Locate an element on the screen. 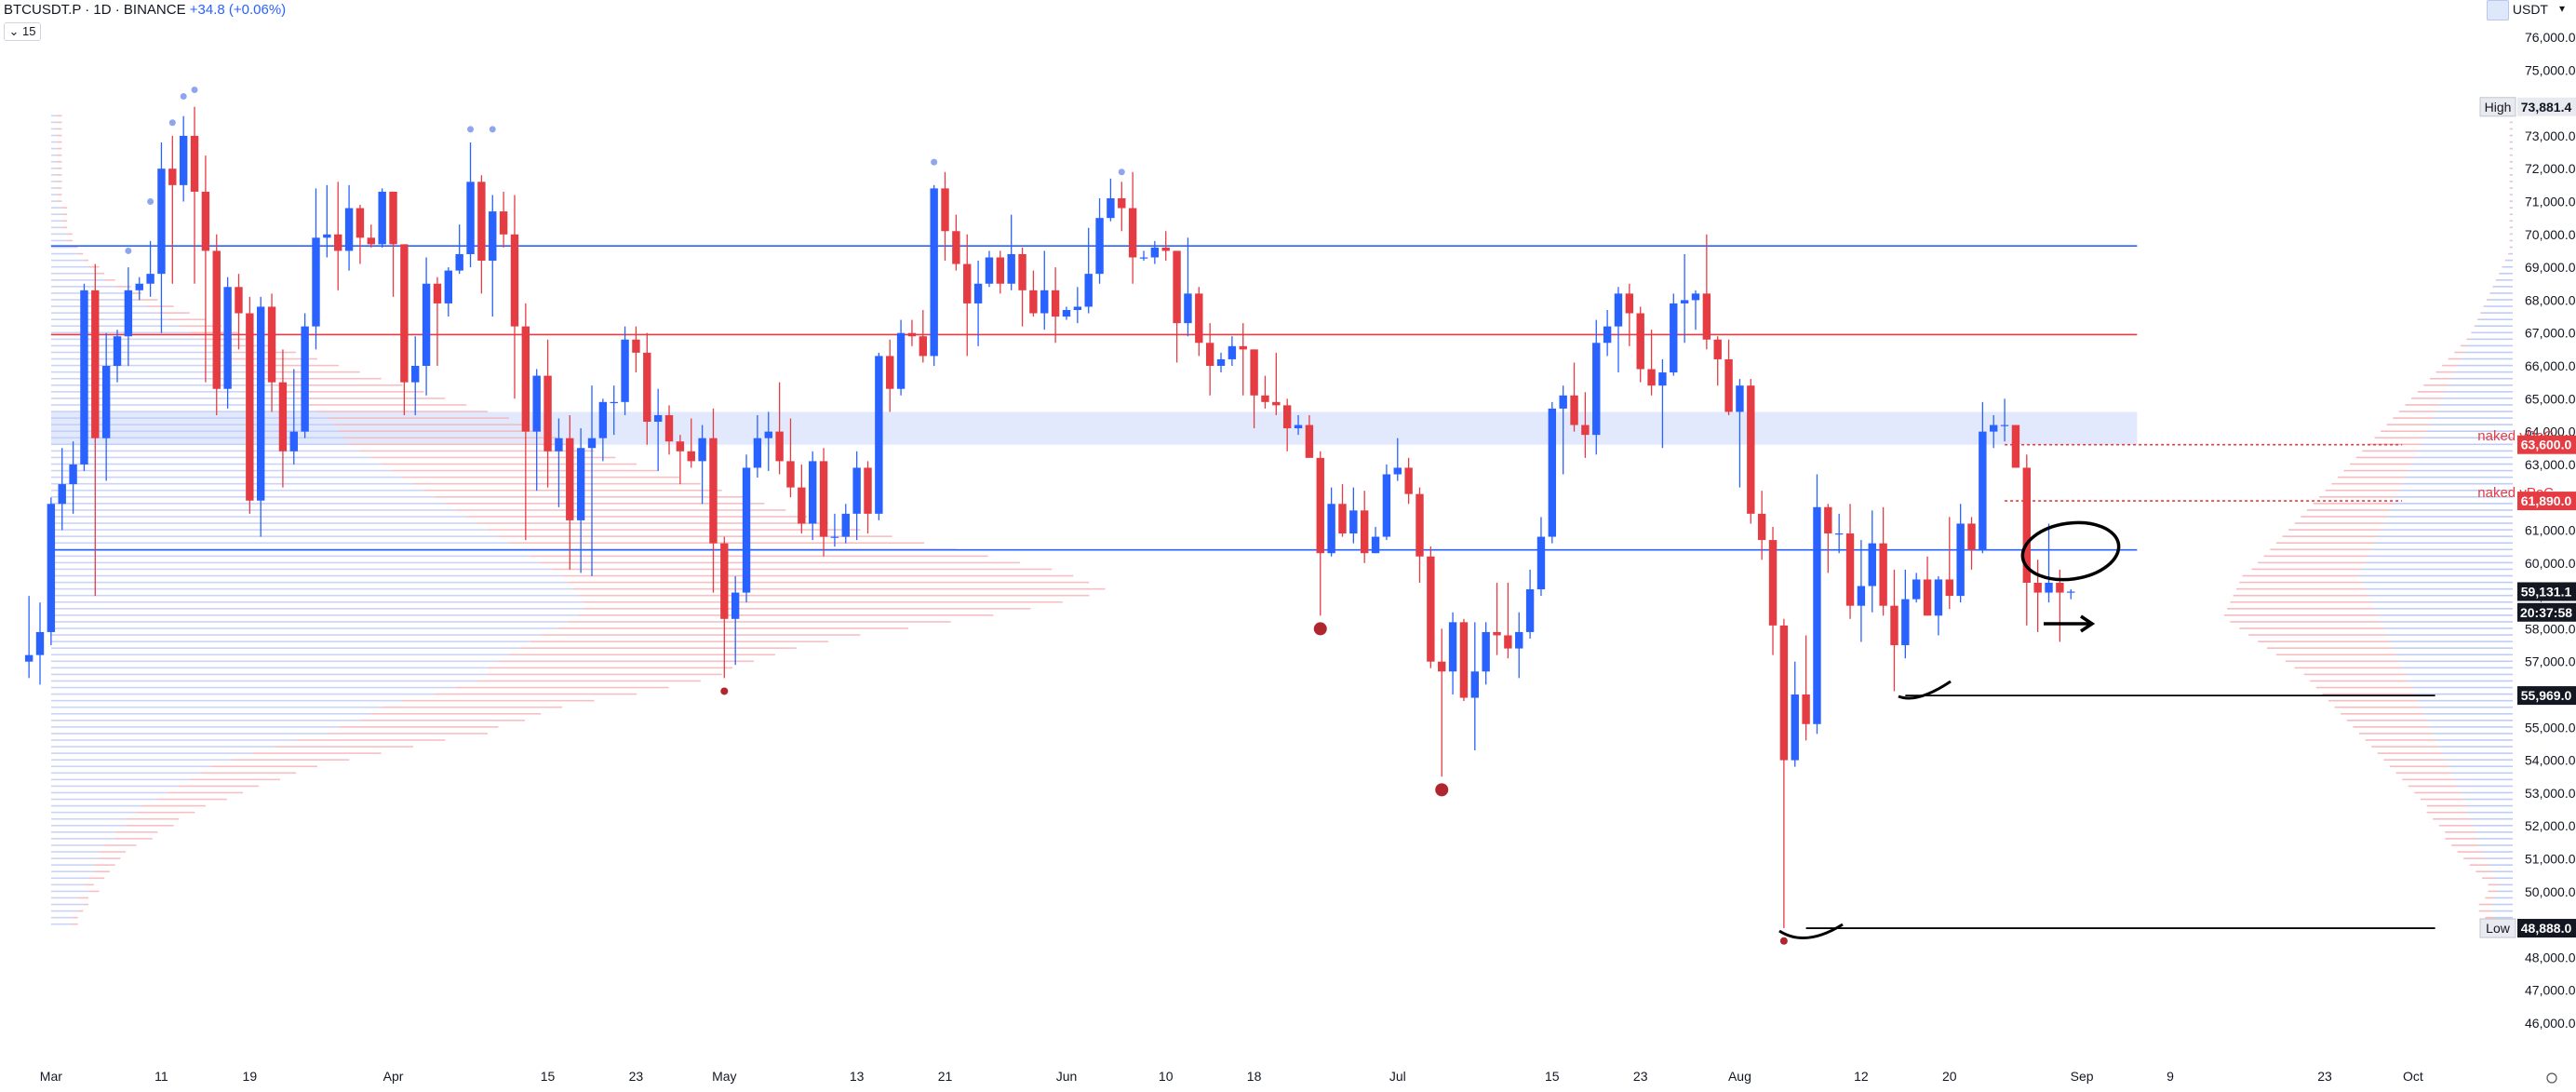  arrow-head-icon is located at coordinates (2088, 623).